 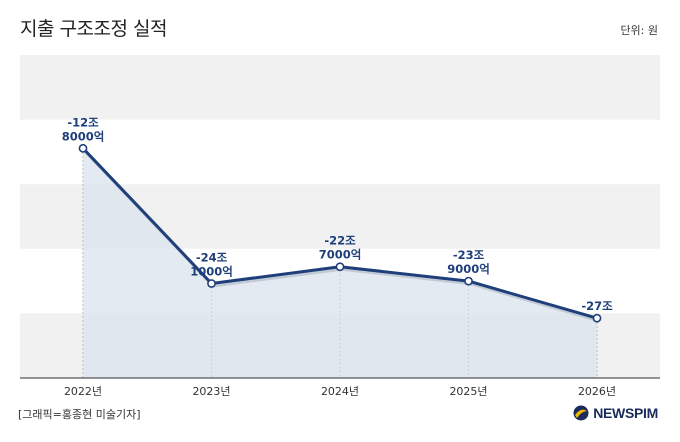 What do you see at coordinates (625, 413) in the screenshot?
I see `newspim-logo-text: NEWSPIM` at bounding box center [625, 413].